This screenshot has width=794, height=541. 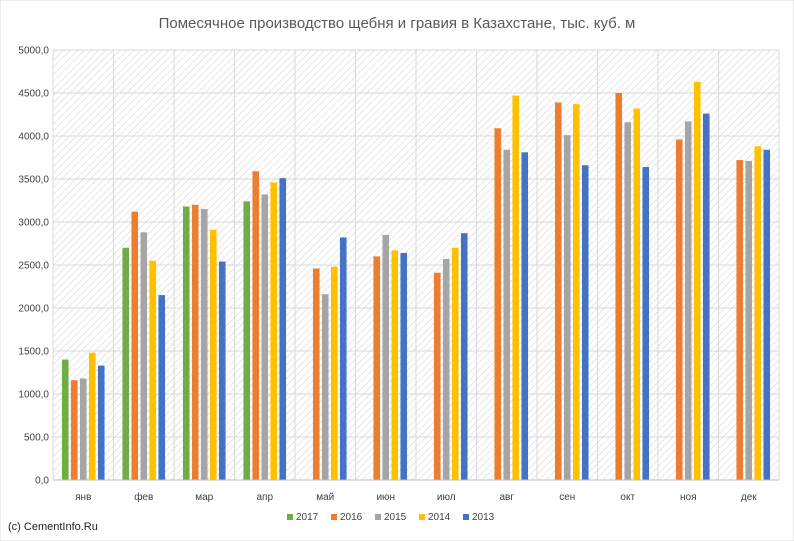 What do you see at coordinates (33, 395) in the screenshot?
I see `y-tick-label: 1000,0` at bounding box center [33, 395].